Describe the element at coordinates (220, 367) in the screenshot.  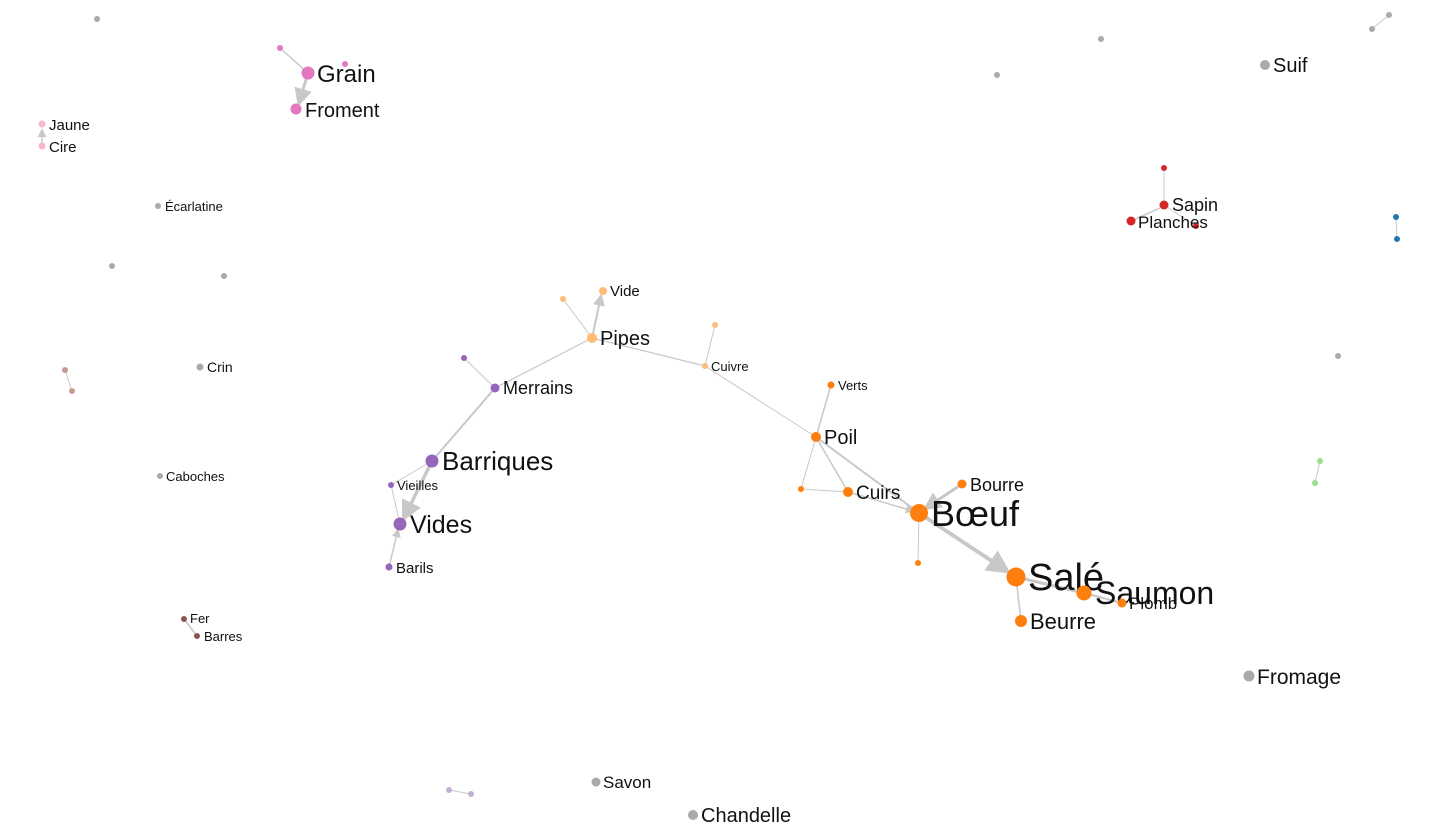
I see `label-crin: Crin` at that location.